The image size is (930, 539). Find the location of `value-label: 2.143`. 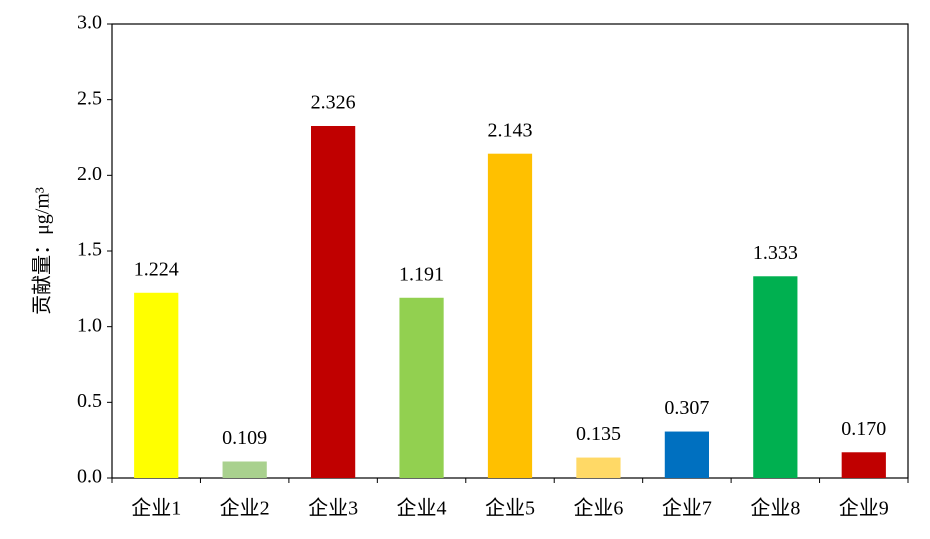

value-label: 2.143 is located at coordinates (510, 130).